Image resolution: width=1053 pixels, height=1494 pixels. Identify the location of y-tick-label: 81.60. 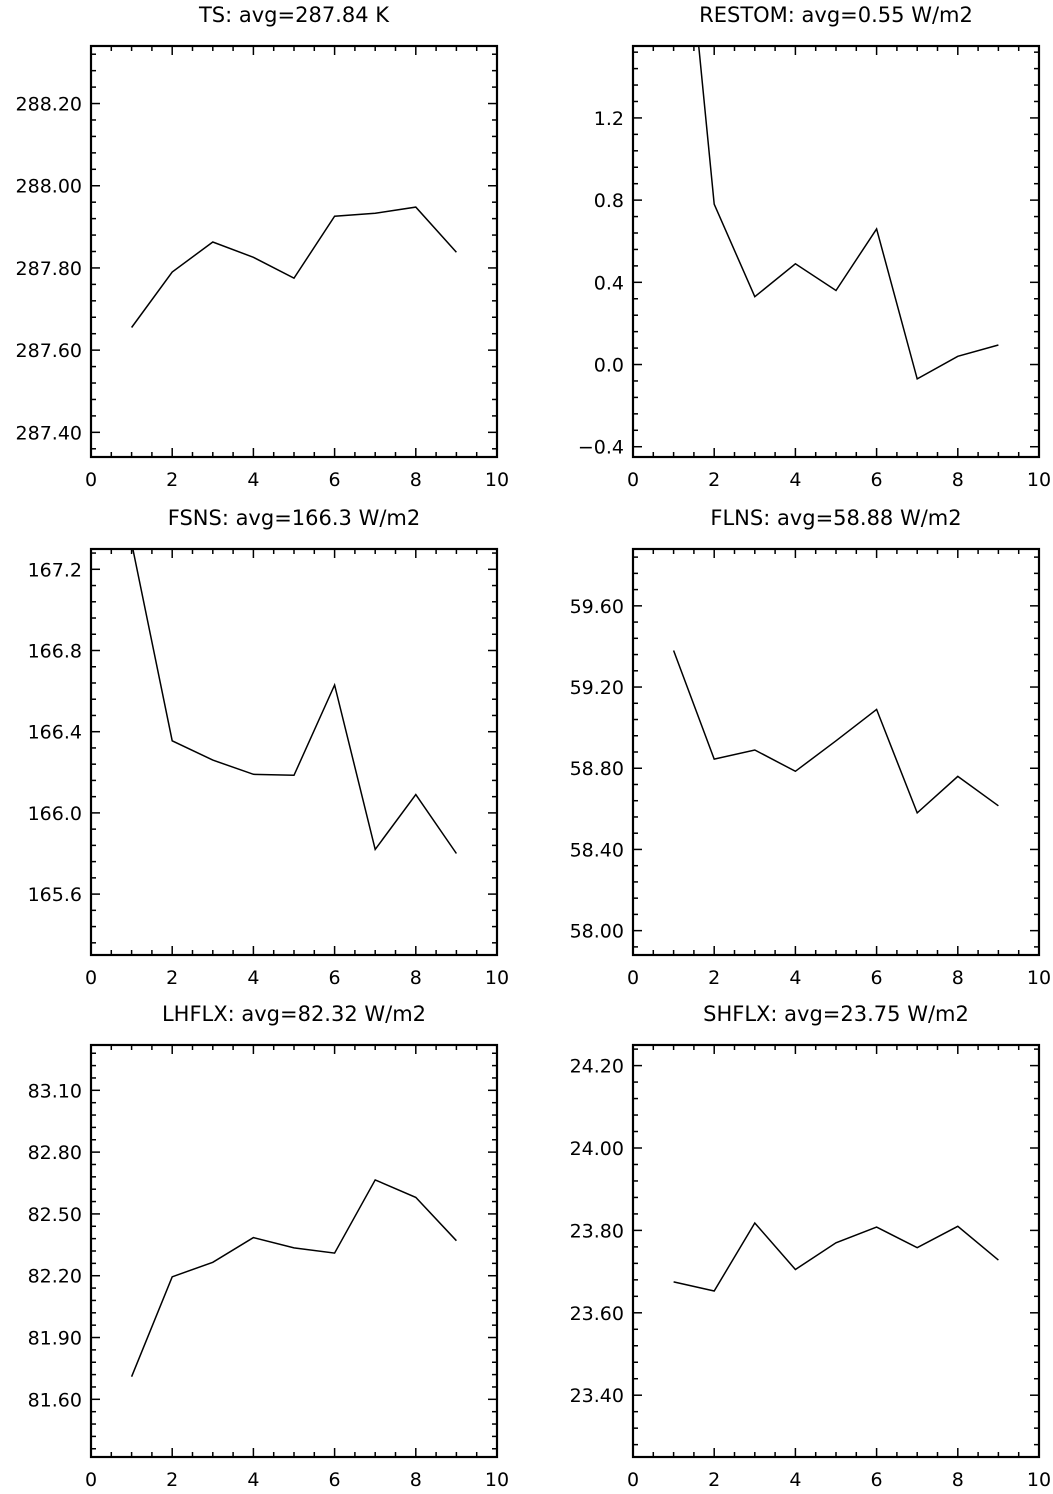
(55, 1400).